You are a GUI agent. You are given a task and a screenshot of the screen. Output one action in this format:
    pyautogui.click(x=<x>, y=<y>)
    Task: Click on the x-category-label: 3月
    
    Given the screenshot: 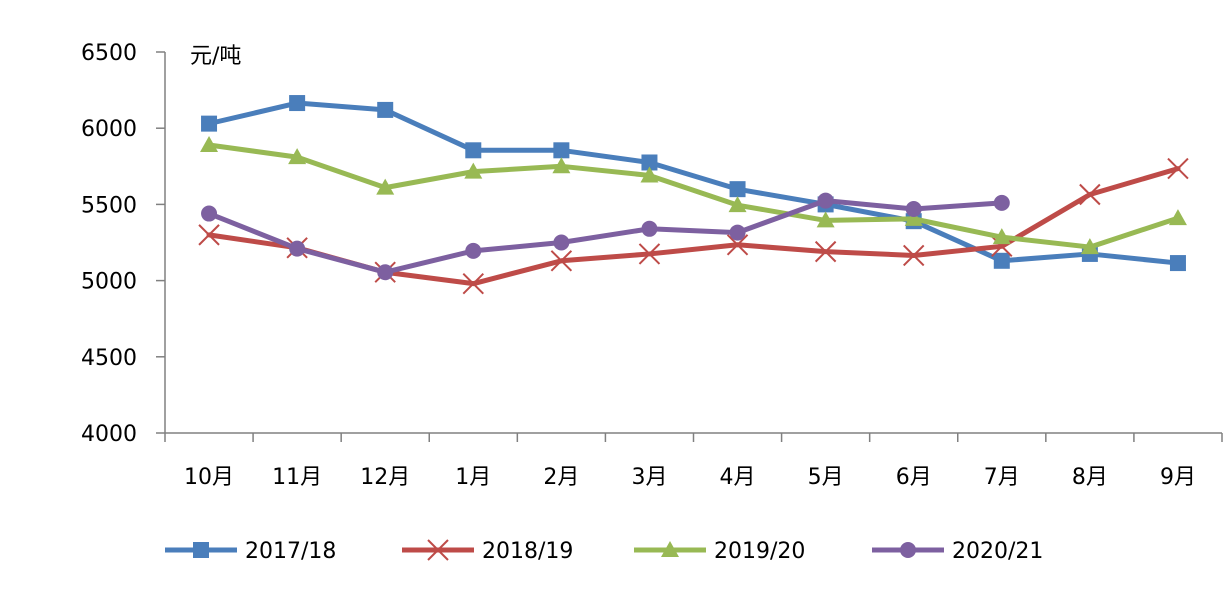 What is the action you would take?
    pyautogui.click(x=649, y=477)
    